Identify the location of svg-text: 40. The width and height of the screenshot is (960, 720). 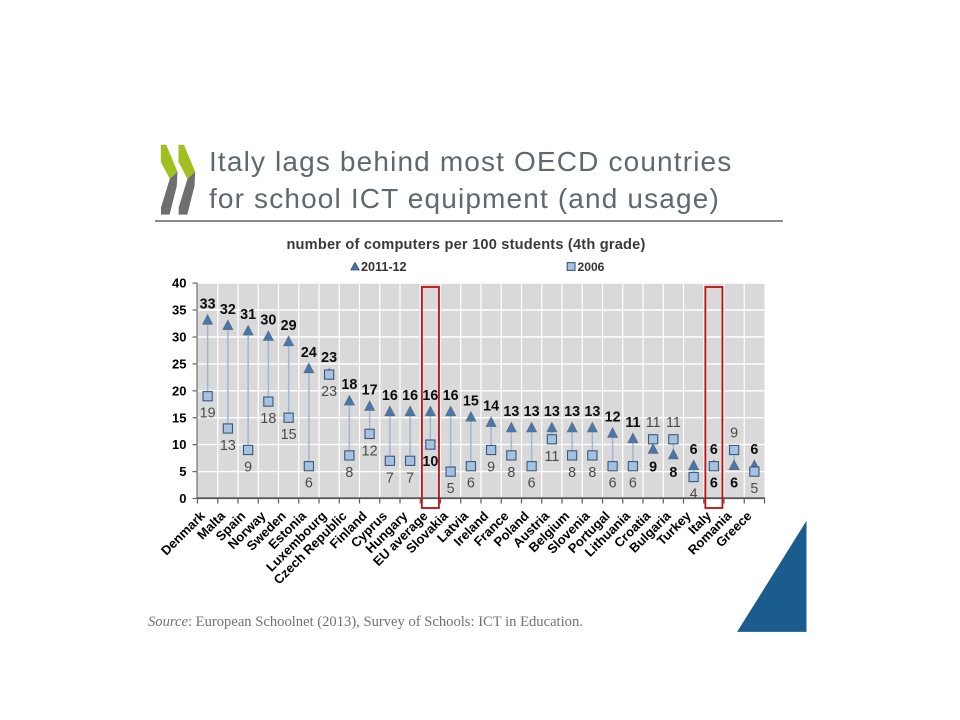
(179, 283).